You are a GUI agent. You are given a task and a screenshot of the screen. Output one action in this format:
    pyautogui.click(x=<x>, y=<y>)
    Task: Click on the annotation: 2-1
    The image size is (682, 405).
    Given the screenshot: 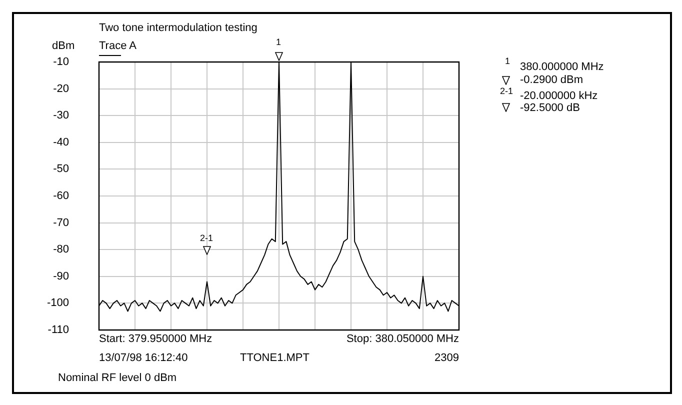 What is the action you would take?
    pyautogui.click(x=207, y=238)
    